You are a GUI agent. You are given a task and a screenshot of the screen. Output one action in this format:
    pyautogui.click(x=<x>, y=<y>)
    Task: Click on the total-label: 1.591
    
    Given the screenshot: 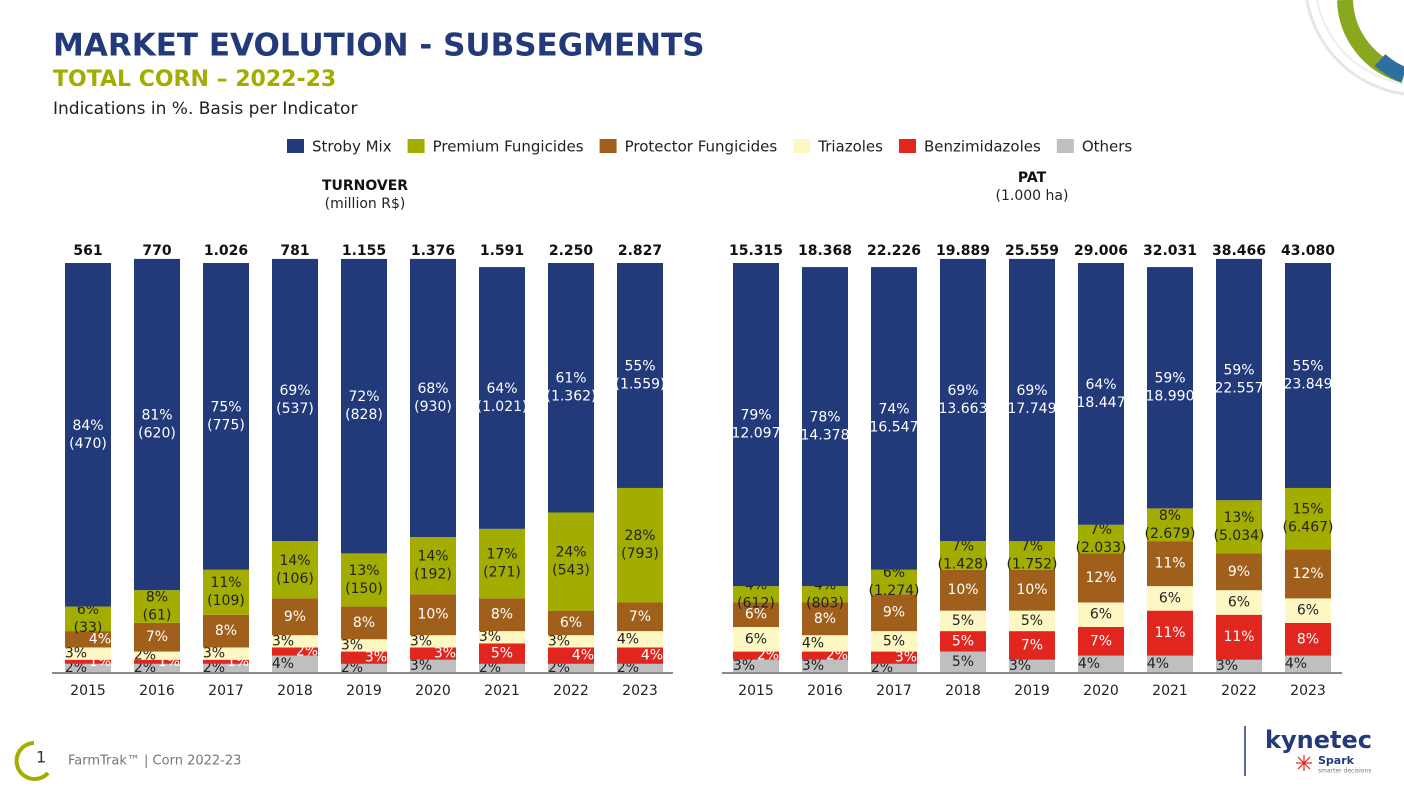 What is the action you would take?
    pyautogui.click(x=502, y=251)
    